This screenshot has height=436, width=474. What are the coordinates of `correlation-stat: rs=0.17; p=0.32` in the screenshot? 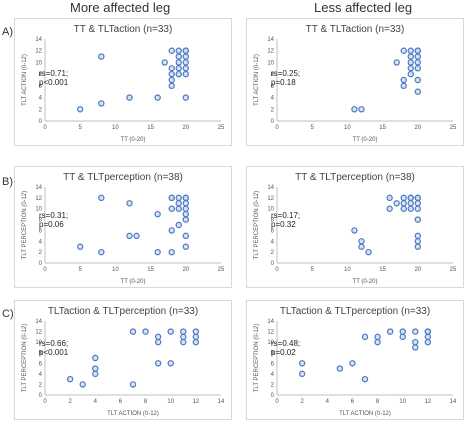 It's located at (285, 220).